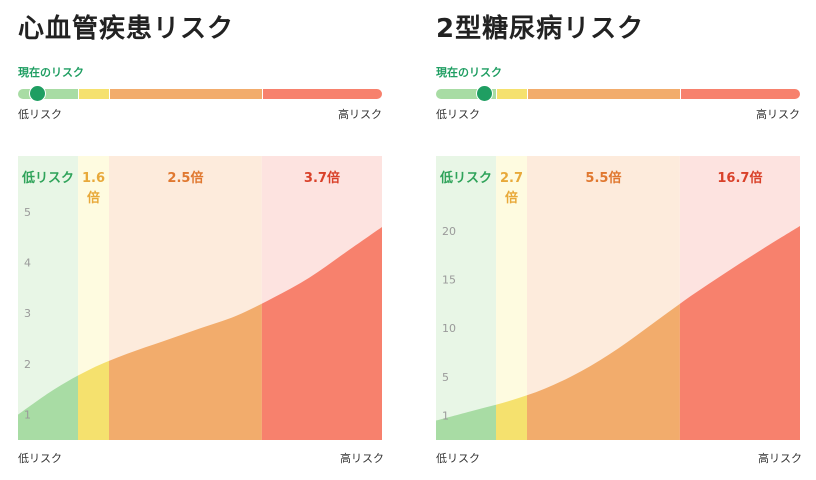 This screenshot has width=816, height=480. What do you see at coordinates (449, 231) in the screenshot?
I see `y-tick-label: 20` at bounding box center [449, 231].